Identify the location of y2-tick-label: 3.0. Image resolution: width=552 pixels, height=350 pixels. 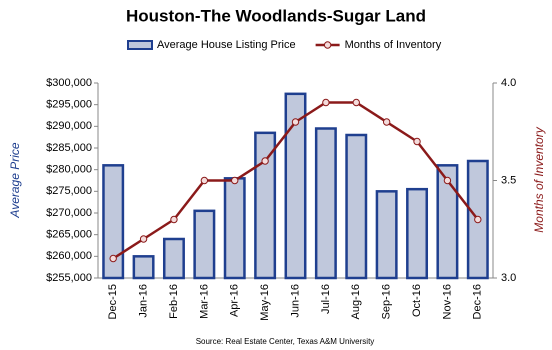
(508, 278).